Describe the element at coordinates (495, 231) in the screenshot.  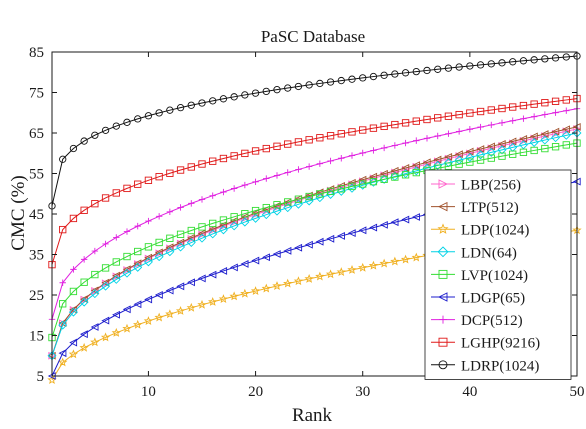
I see `legend-label: LDP(1024)` at that location.